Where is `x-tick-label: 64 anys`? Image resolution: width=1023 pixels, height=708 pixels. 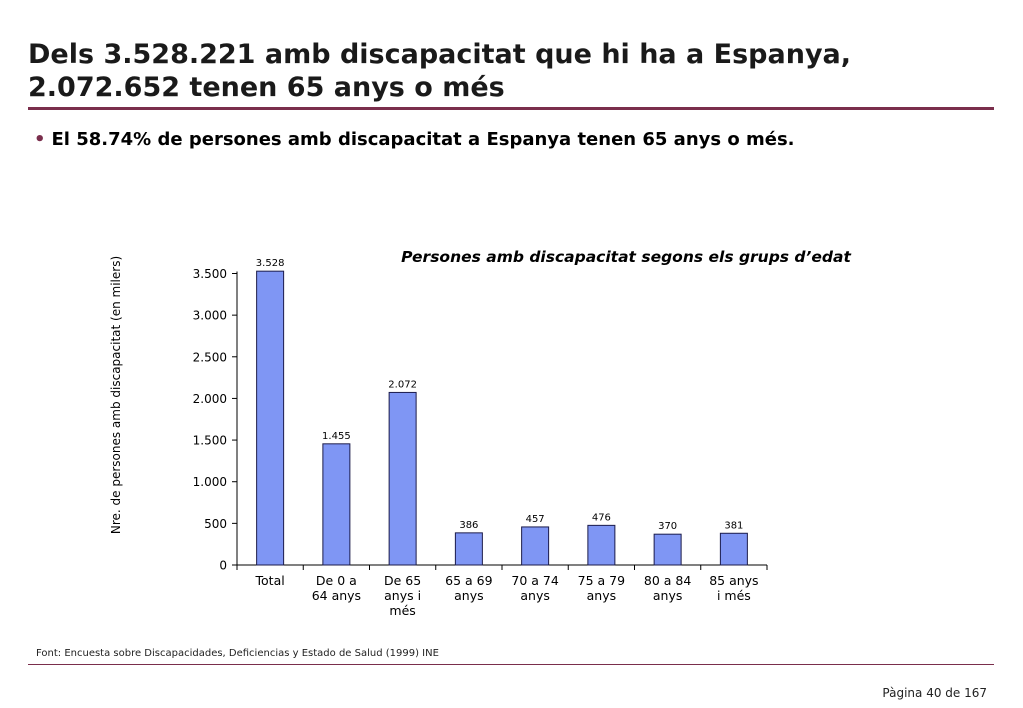 x-tick-label: 64 anys is located at coordinates (336, 595).